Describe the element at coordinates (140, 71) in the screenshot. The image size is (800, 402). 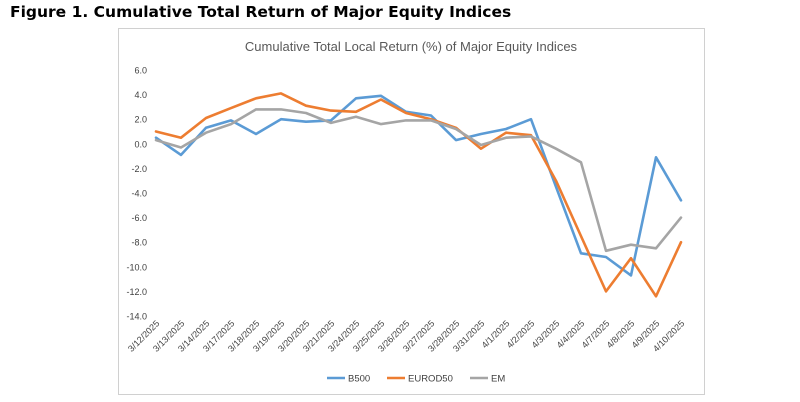
I see `y-tick-label: 6.0` at that location.